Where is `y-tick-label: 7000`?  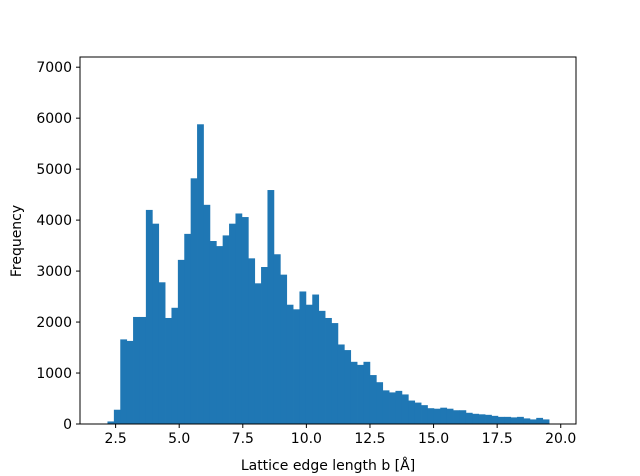 y-tick-label: 7000 is located at coordinates (54, 68).